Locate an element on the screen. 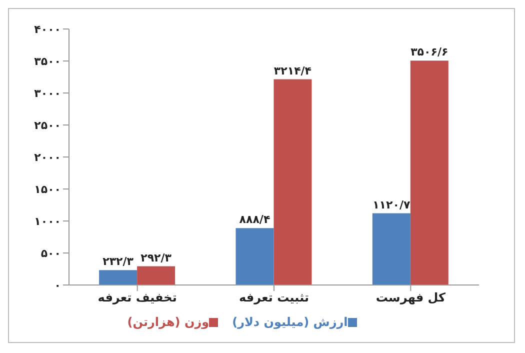 The image size is (525, 353). y-tick-label: ۱۰۰۰ is located at coordinates (47, 221).